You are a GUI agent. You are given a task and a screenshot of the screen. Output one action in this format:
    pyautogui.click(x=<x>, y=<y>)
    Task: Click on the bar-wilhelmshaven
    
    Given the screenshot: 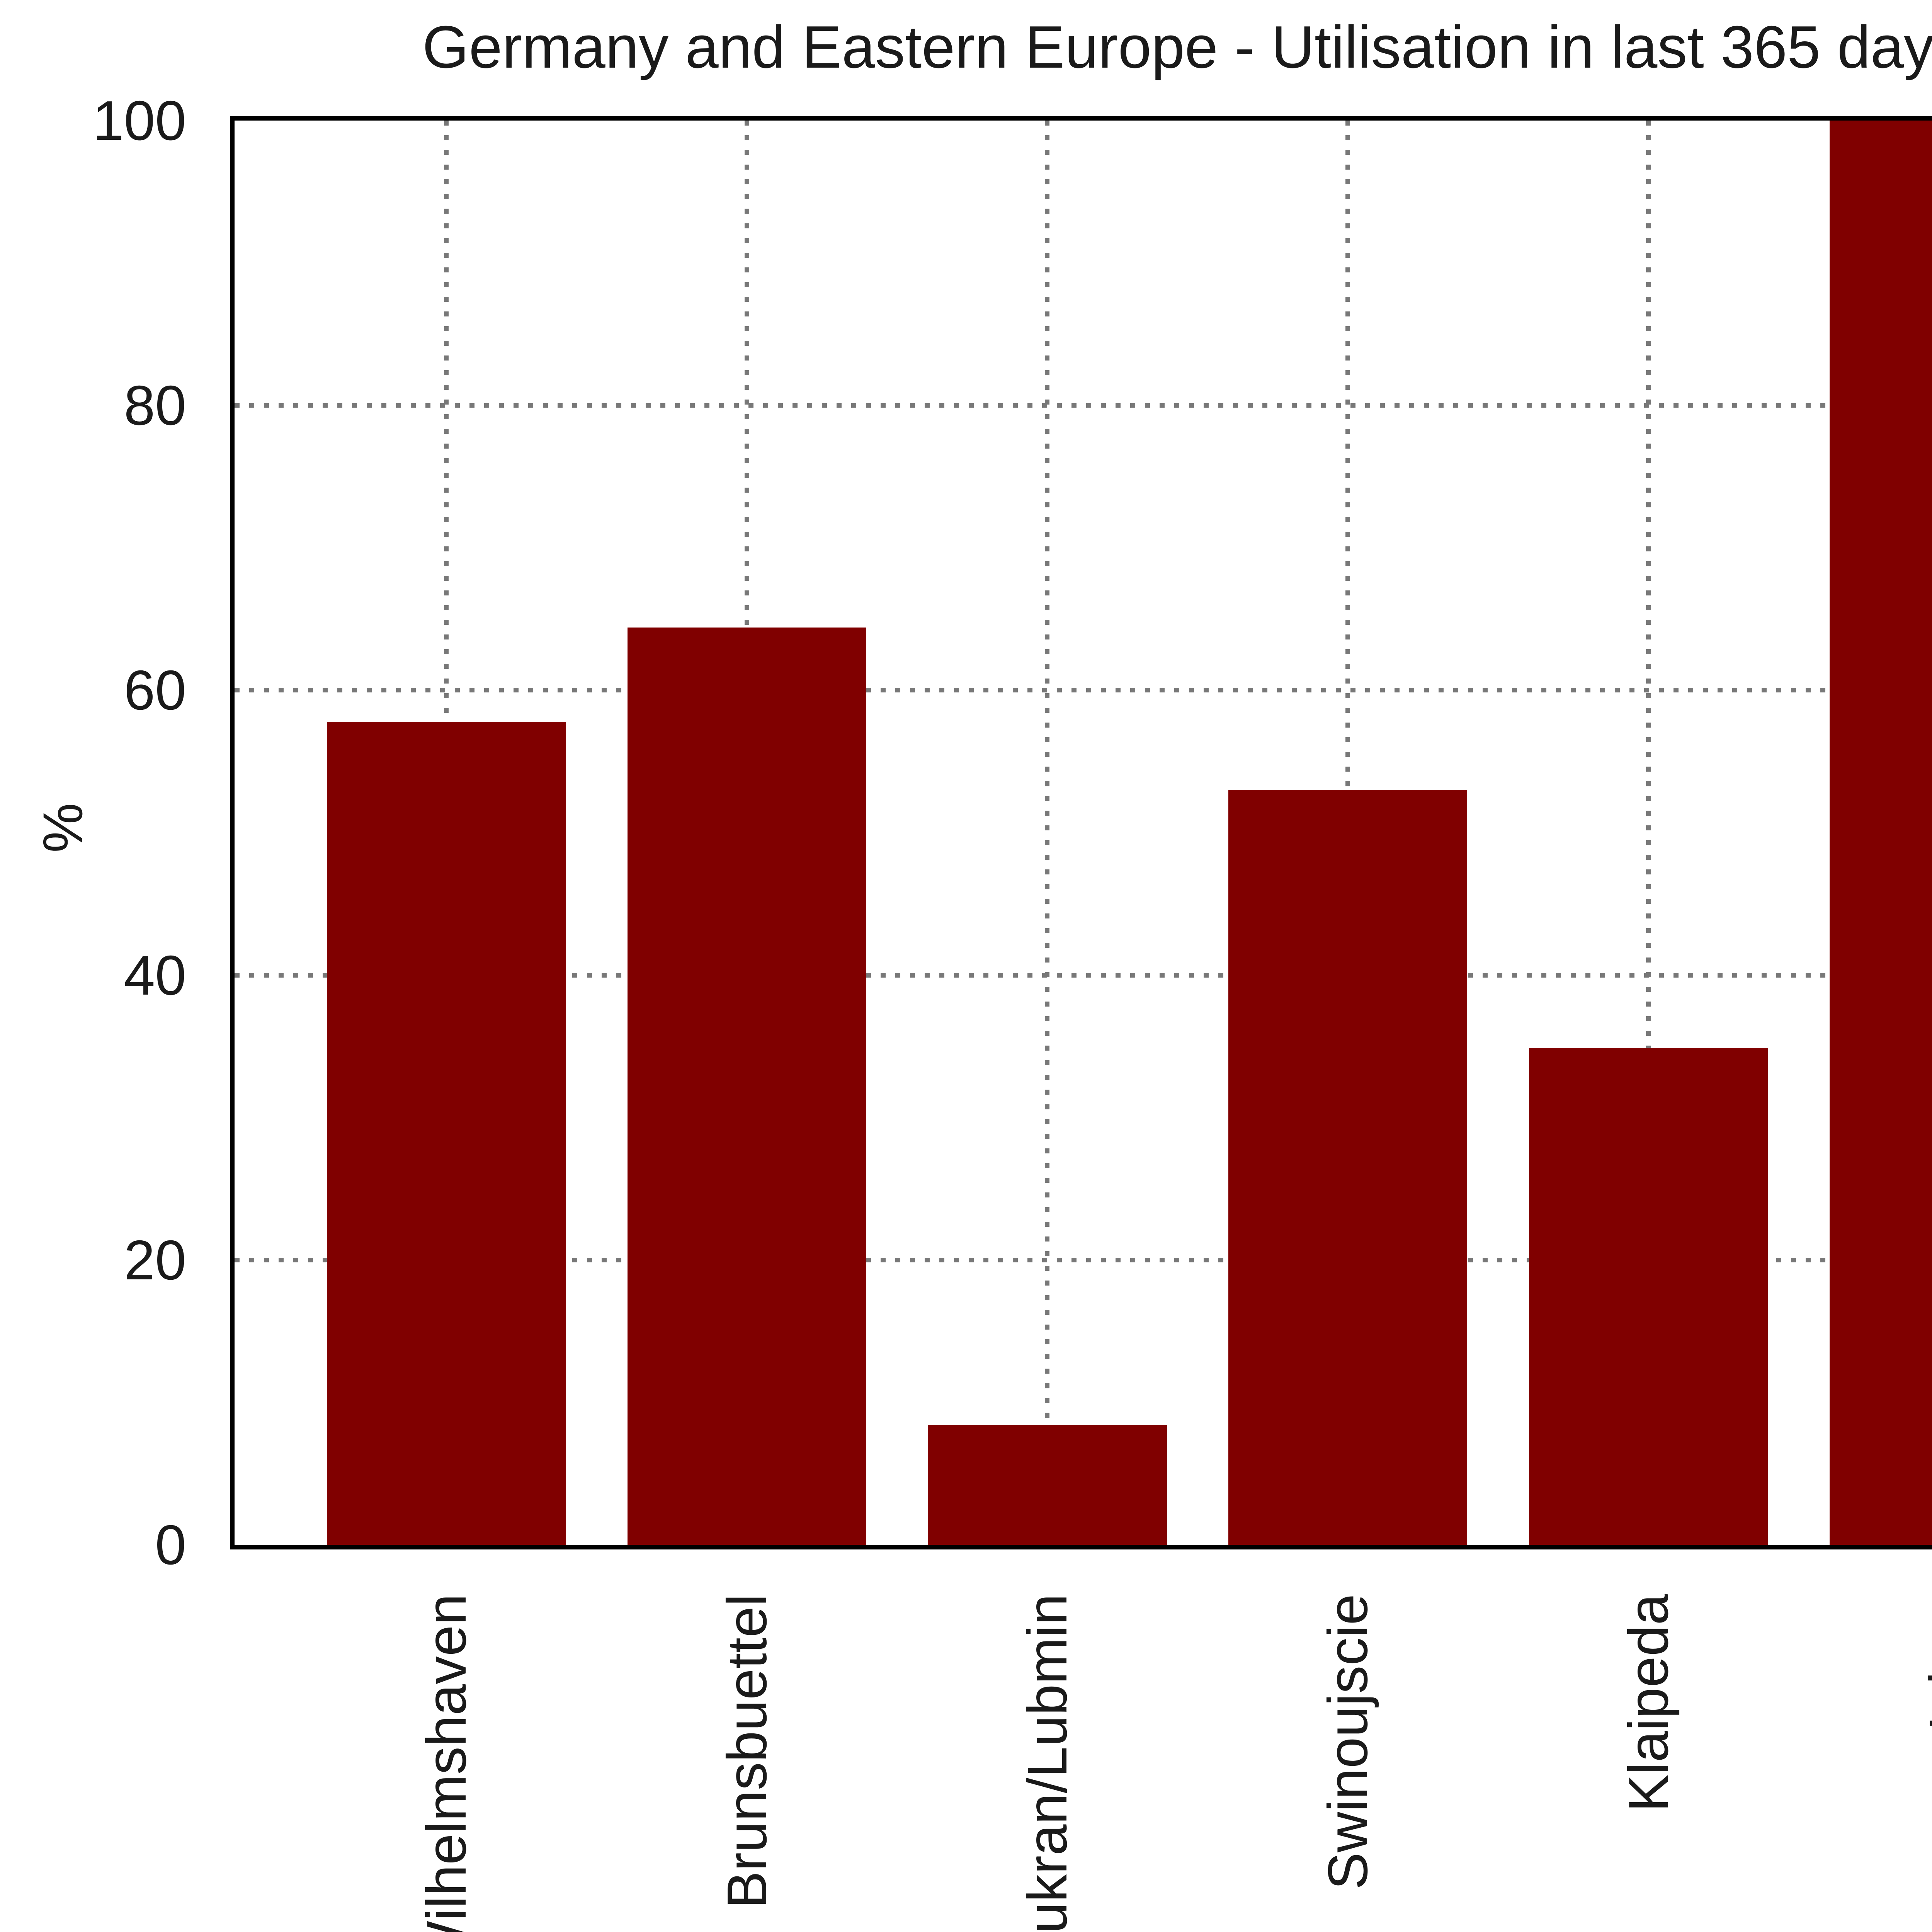 What is the action you would take?
    pyautogui.click(x=446, y=1133)
    